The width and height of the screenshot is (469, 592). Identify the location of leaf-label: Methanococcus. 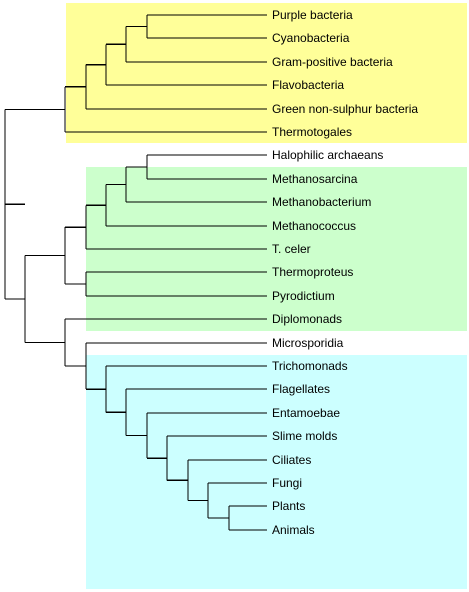
(314, 225).